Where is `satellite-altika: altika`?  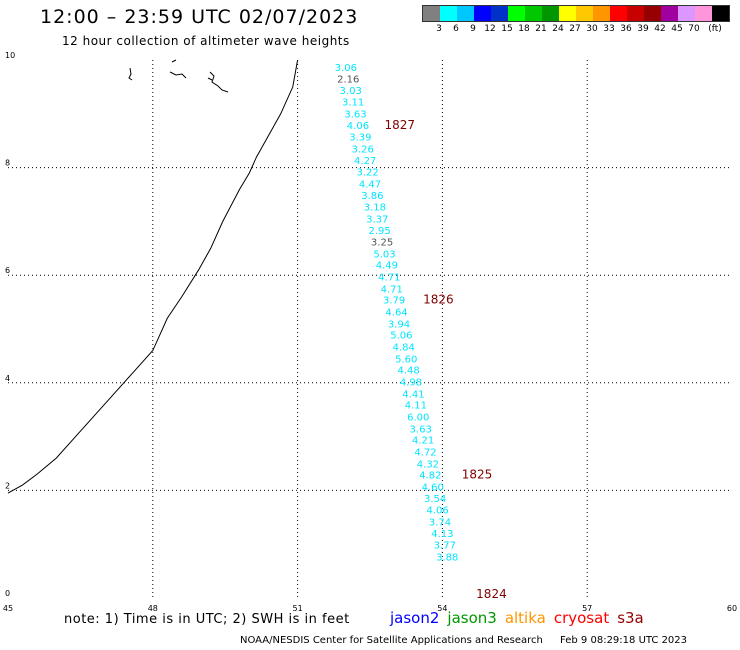 satellite-altika: altika is located at coordinates (525, 618).